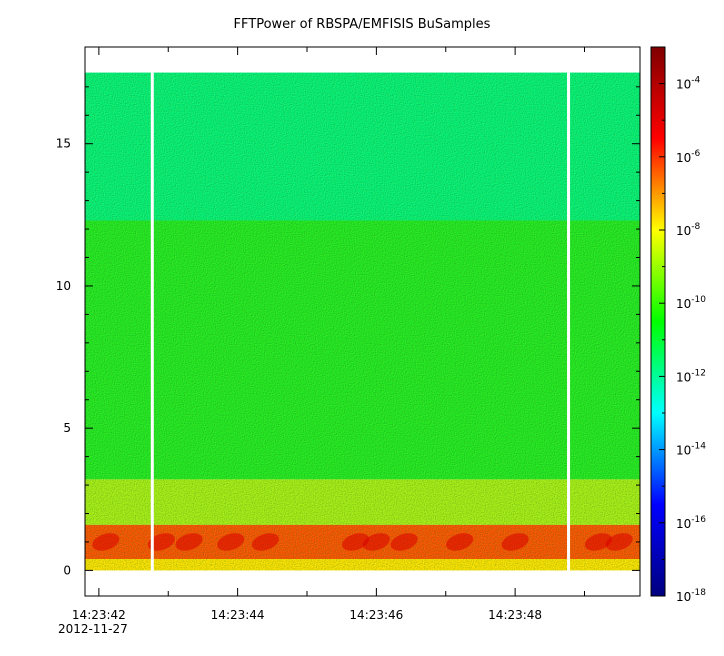 The image size is (724, 656). I want to click on colorbar, so click(658, 321).